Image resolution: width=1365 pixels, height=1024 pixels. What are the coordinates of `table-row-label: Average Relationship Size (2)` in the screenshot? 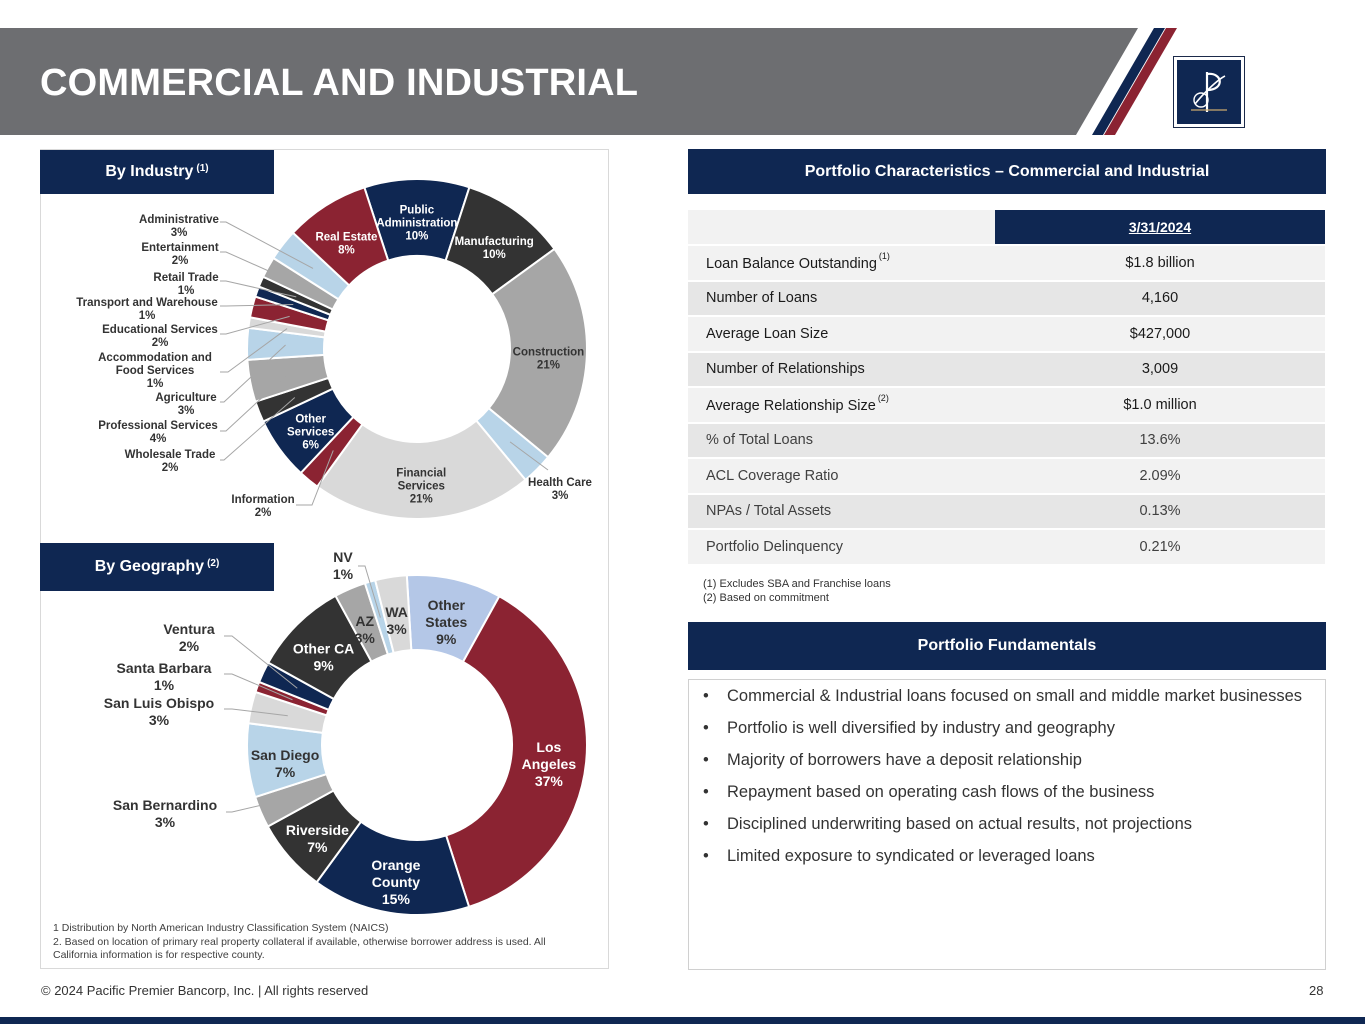 It's located at (841, 405).